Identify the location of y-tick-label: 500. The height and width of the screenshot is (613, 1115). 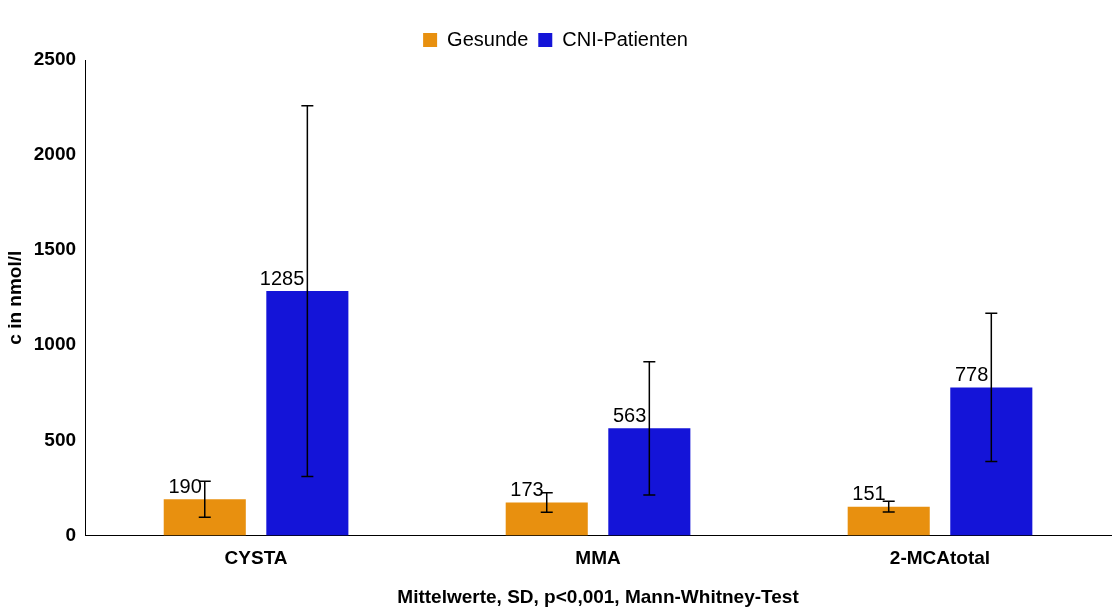
(60, 439).